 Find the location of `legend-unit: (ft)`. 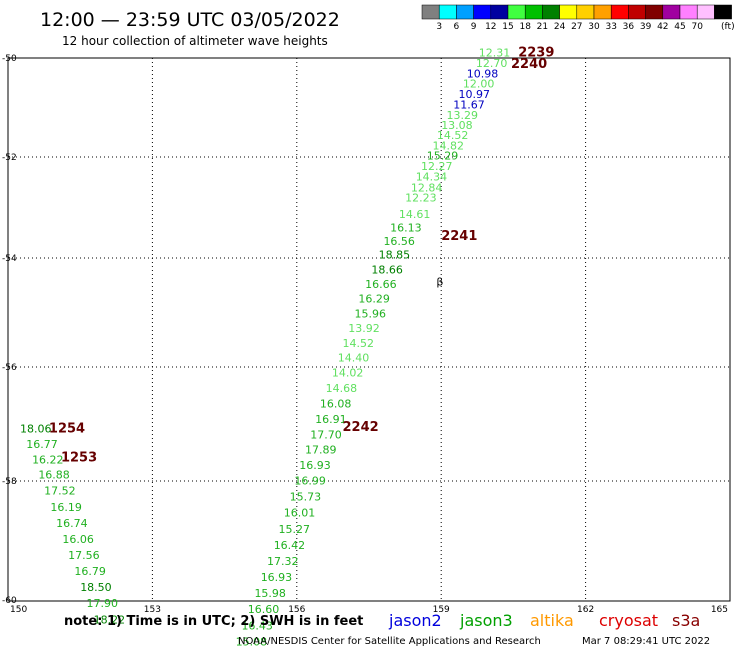

legend-unit: (ft) is located at coordinates (728, 27).